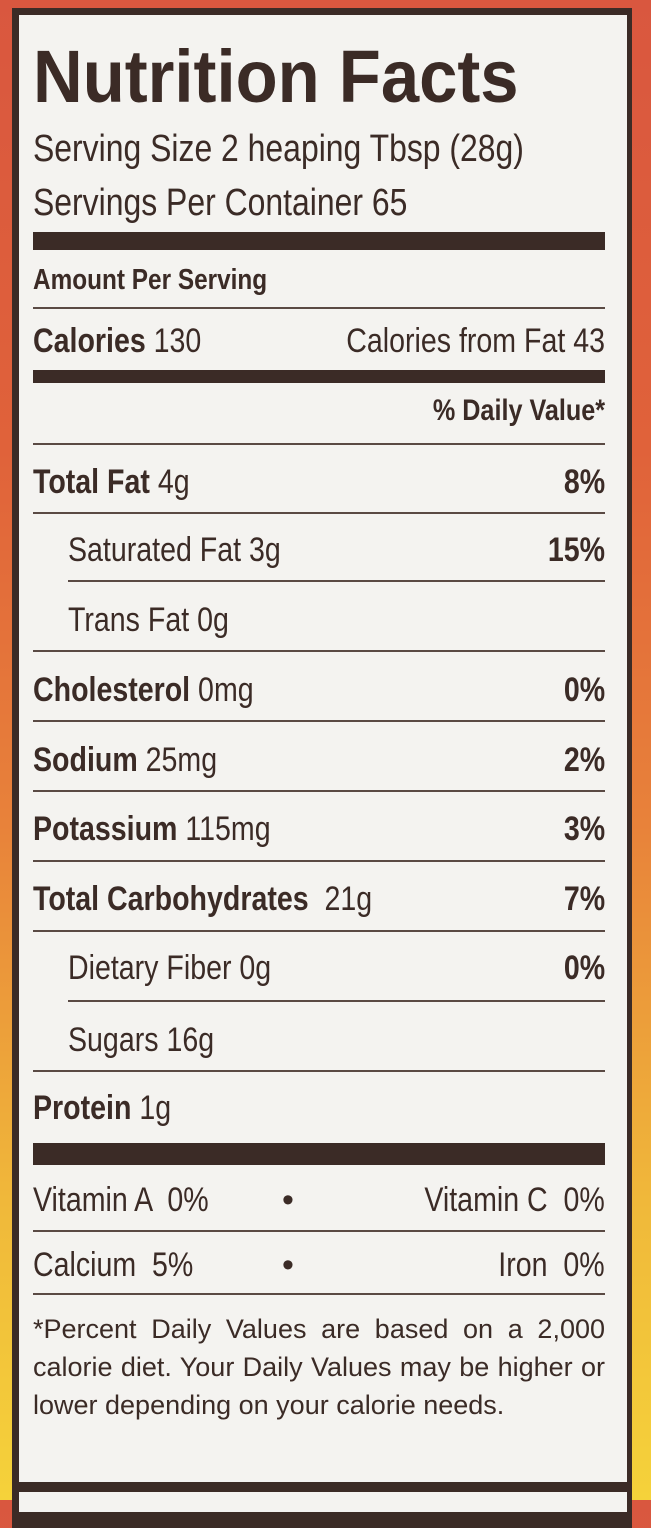 This screenshot has height=1528, width=651. What do you see at coordinates (584, 690) in the screenshot?
I see `dv-cholesterol: 0%` at bounding box center [584, 690].